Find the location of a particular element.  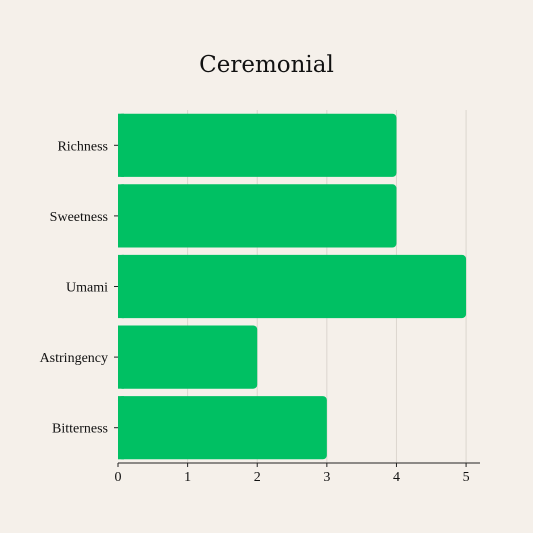

y-tick-label-richness: Richness is located at coordinates (82, 146).